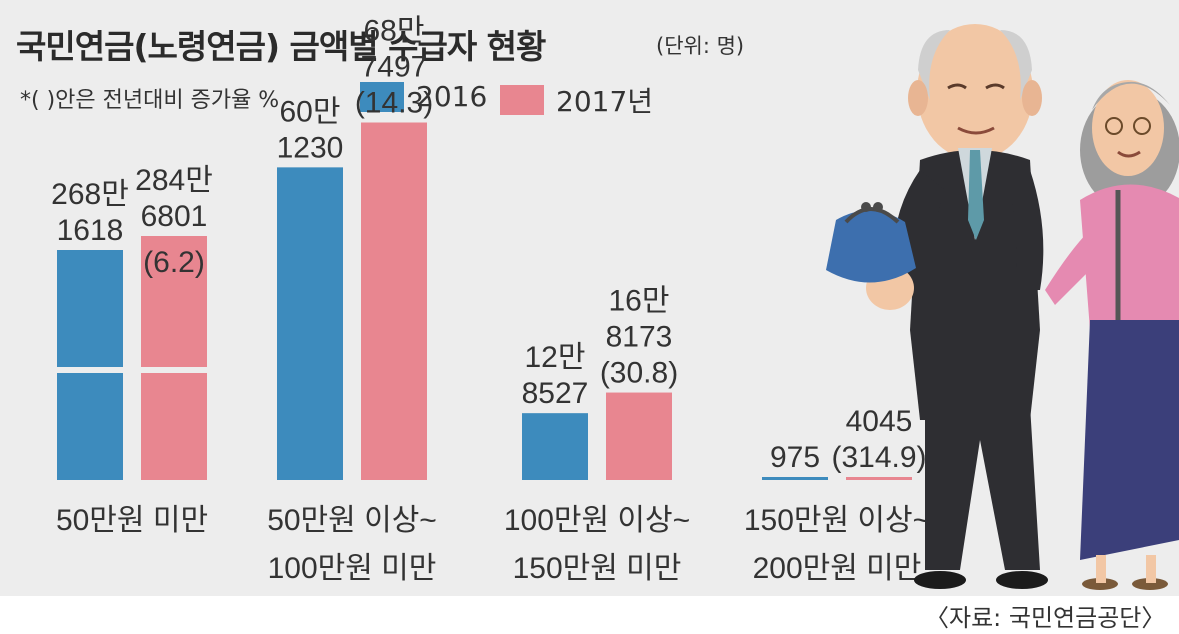 The height and width of the screenshot is (634, 1179). I want to click on value-label-2016-group-1: 268만, so click(90, 194).